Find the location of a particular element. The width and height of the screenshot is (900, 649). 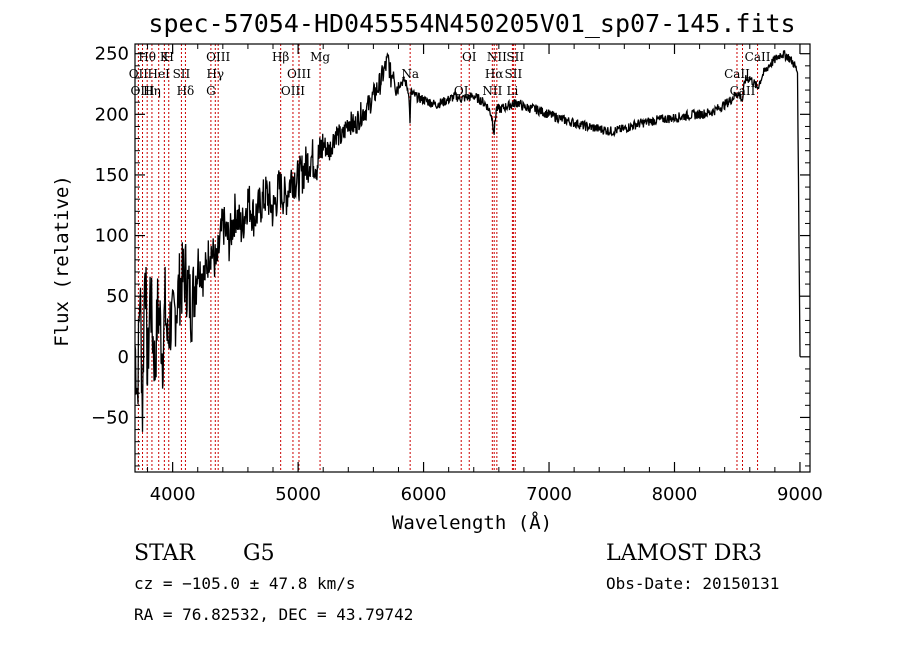

y-tick-label: 100 is located at coordinates (112, 236).